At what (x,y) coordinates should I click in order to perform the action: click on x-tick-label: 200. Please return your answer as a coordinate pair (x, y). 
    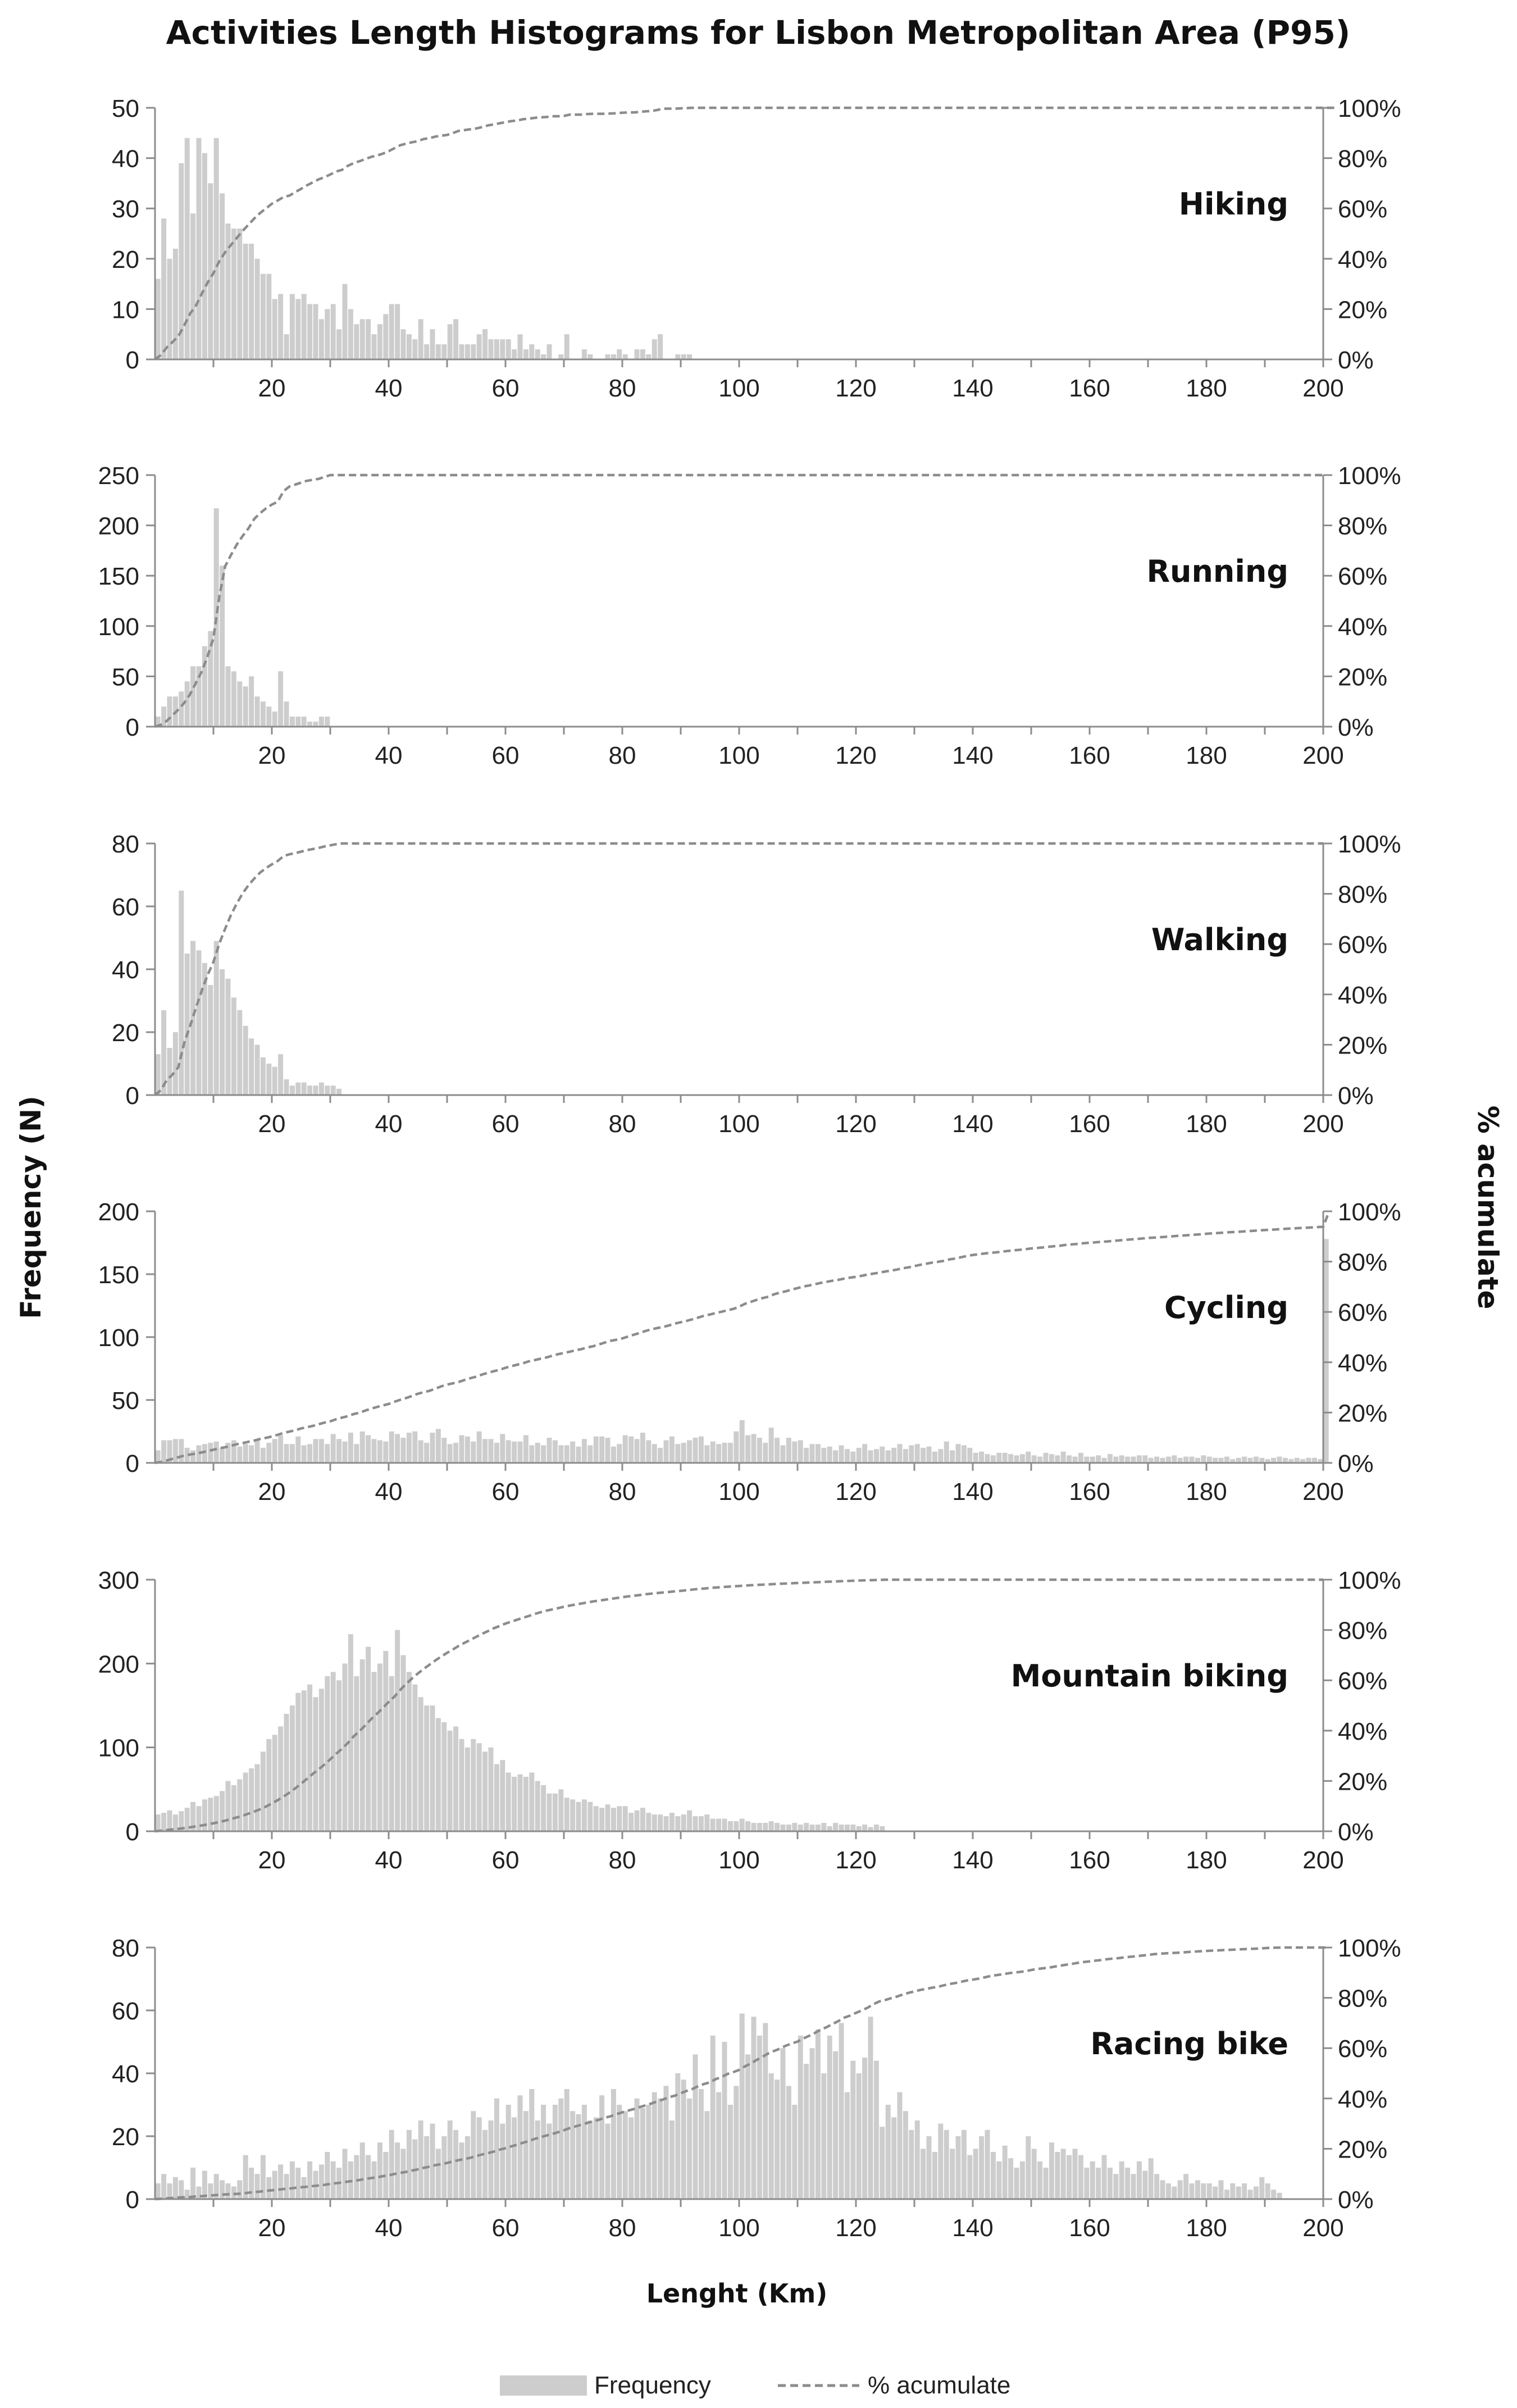
    Looking at the image, I should click on (1322, 2228).